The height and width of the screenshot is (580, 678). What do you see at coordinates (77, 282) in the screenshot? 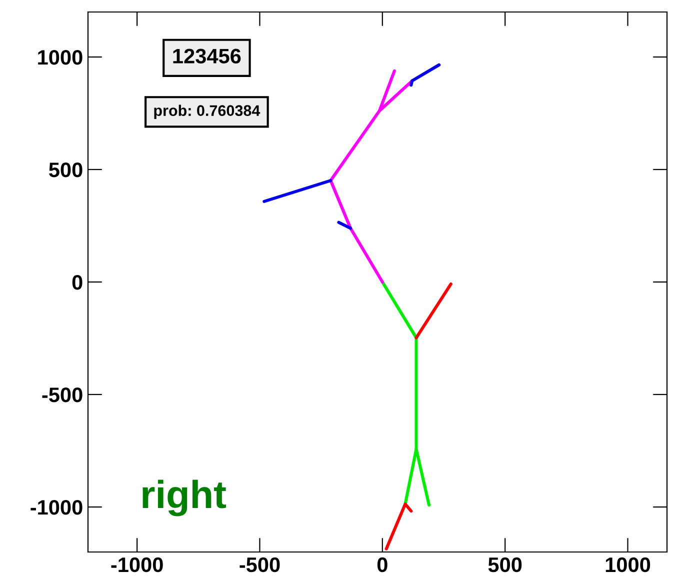
I see `y-tick-label: 0` at bounding box center [77, 282].